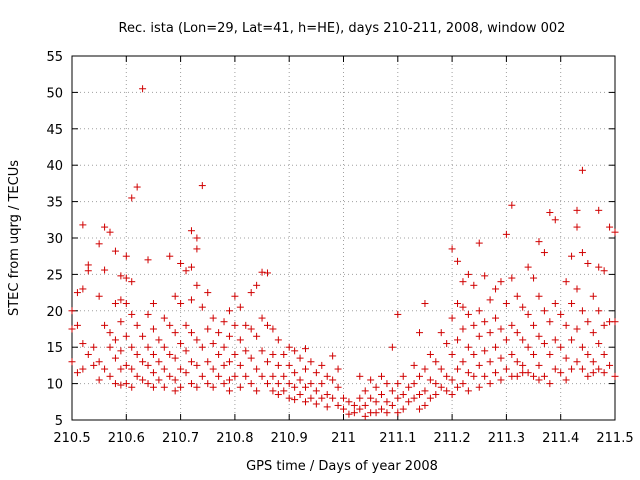 Image resolution: width=640 pixels, height=480 pixels. Describe the element at coordinates (54, 57) in the screenshot. I see `y-tick-label: 55` at that location.